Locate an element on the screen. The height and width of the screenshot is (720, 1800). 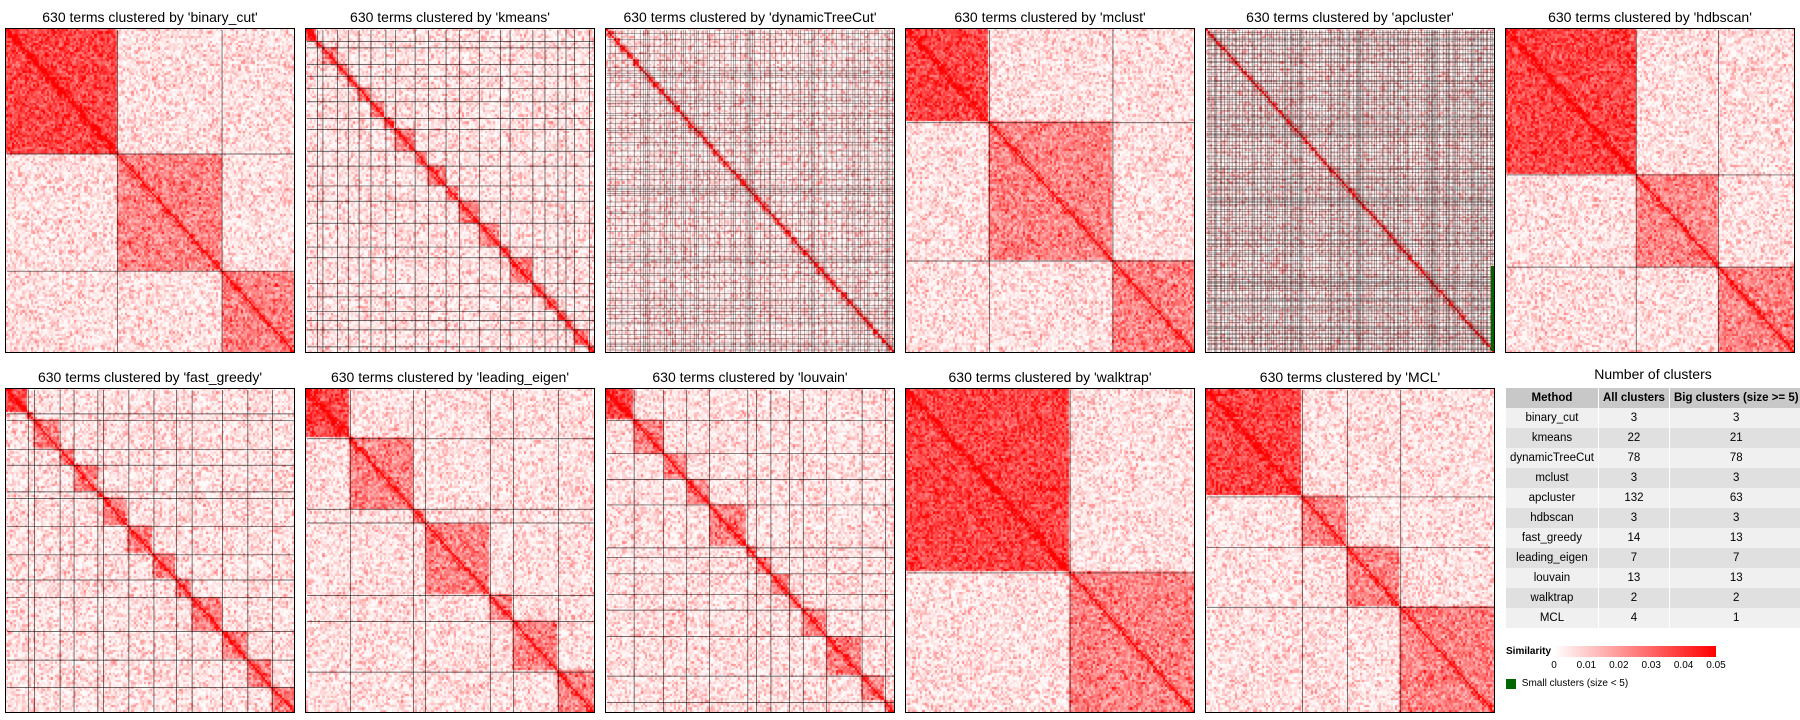
header-big-clusters: Big clusters (size >= 5) is located at coordinates (1734, 398).